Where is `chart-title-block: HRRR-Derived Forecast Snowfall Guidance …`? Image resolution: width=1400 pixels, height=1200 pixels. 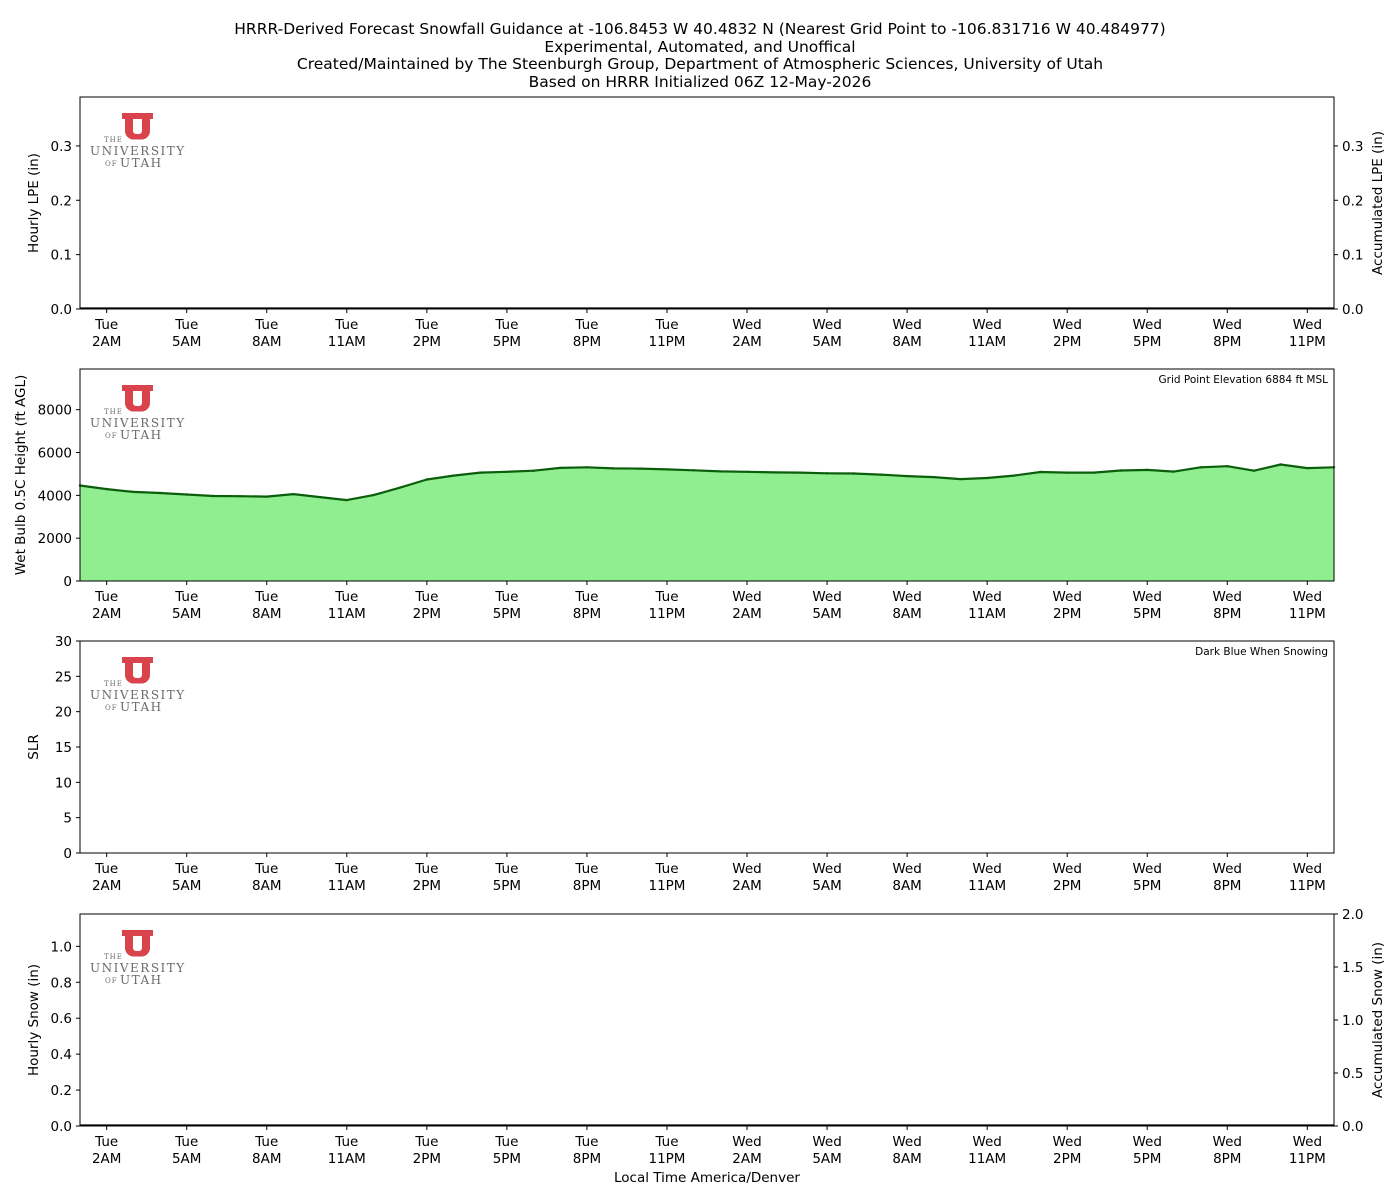 chart-title-block: HRRR-Derived Forecast Snowfall Guidance … is located at coordinates (700, 55).